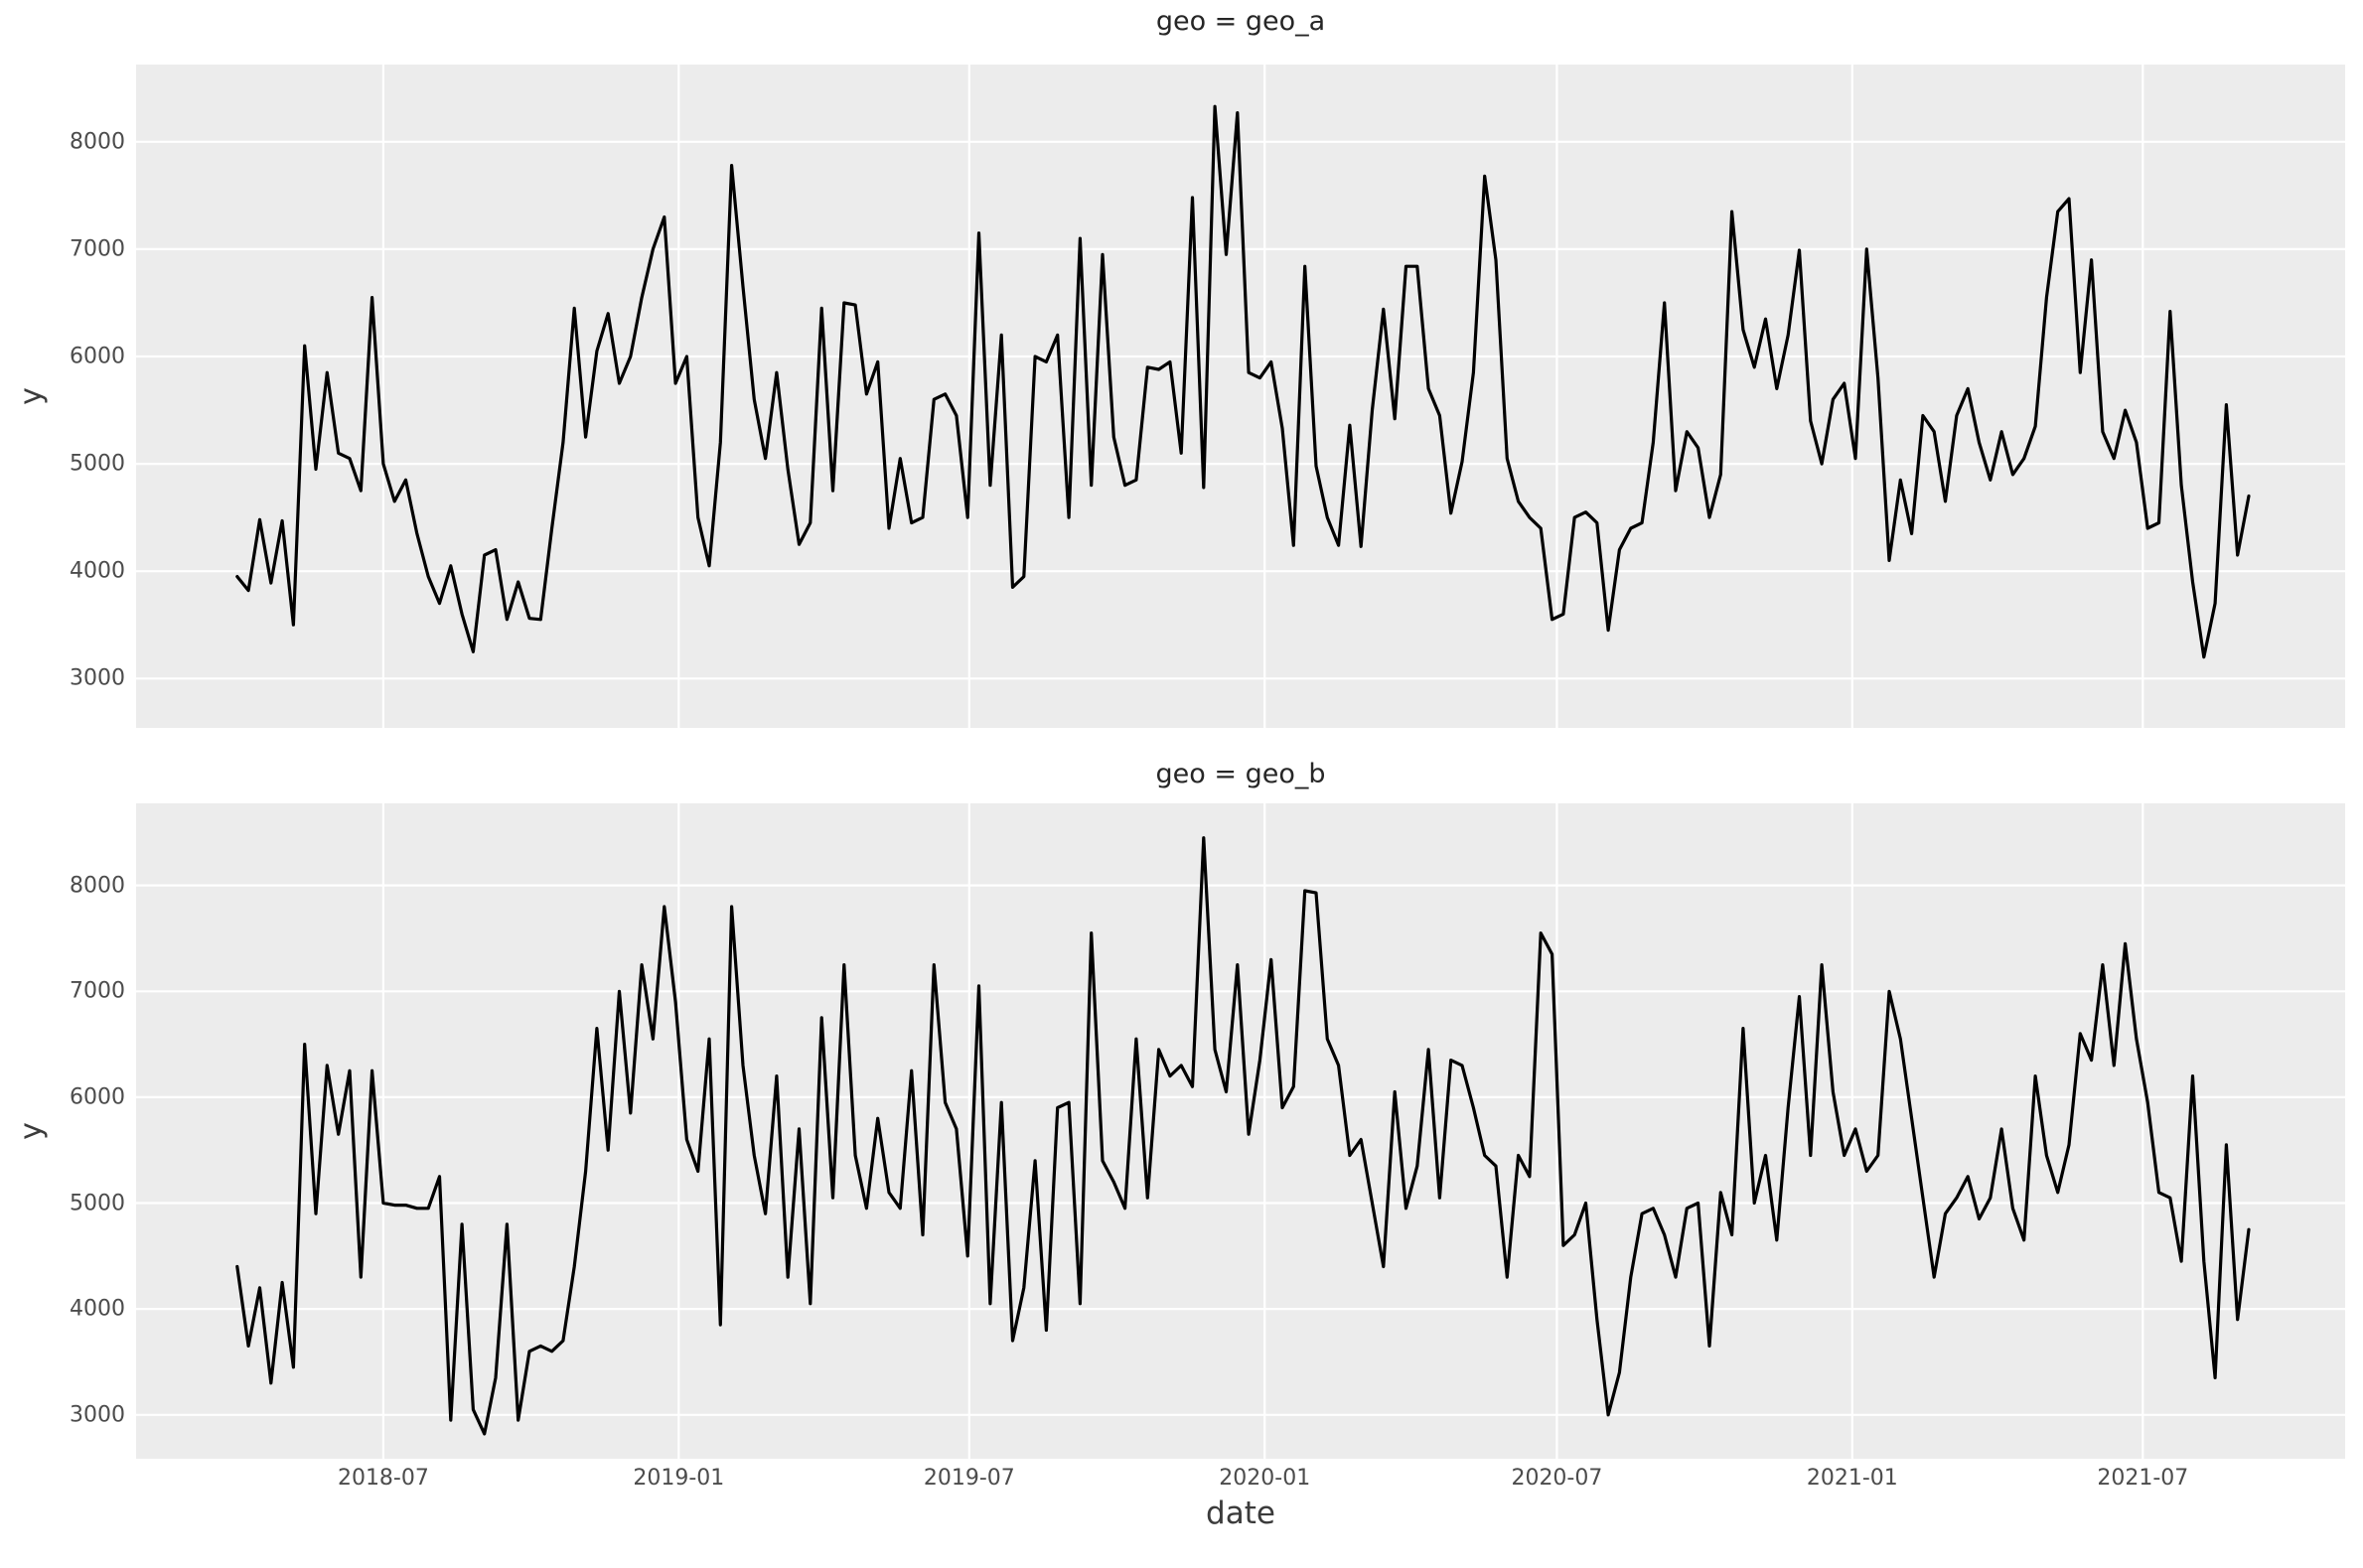 The image size is (2363, 1568). Describe the element at coordinates (2143, 1478) in the screenshot. I see `x-tick-label: 2021-07` at that location.